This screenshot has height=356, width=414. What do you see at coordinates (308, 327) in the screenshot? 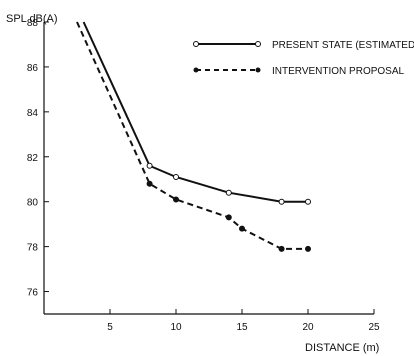
I see `x-tick-label: 20` at bounding box center [308, 327].